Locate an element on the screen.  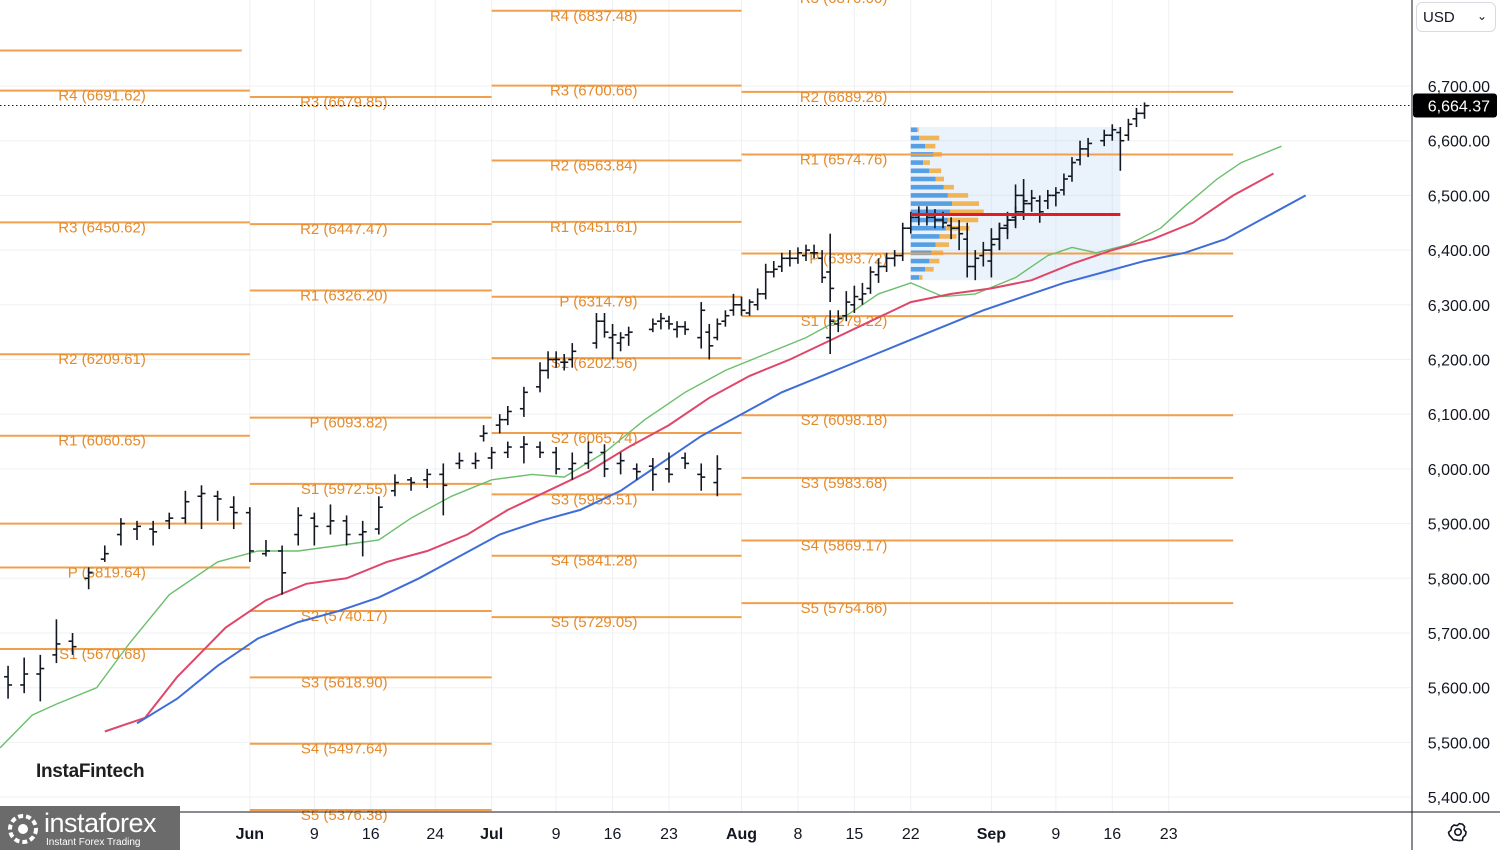
pivot-label: R3 (6870.00) is located at coordinates (844, 3).